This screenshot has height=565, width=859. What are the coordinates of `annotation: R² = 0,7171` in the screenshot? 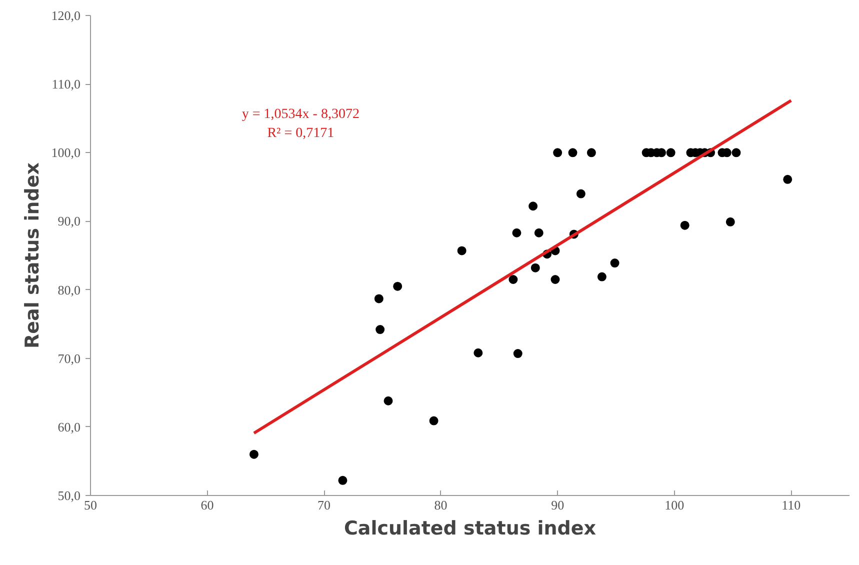 It's located at (300, 133).